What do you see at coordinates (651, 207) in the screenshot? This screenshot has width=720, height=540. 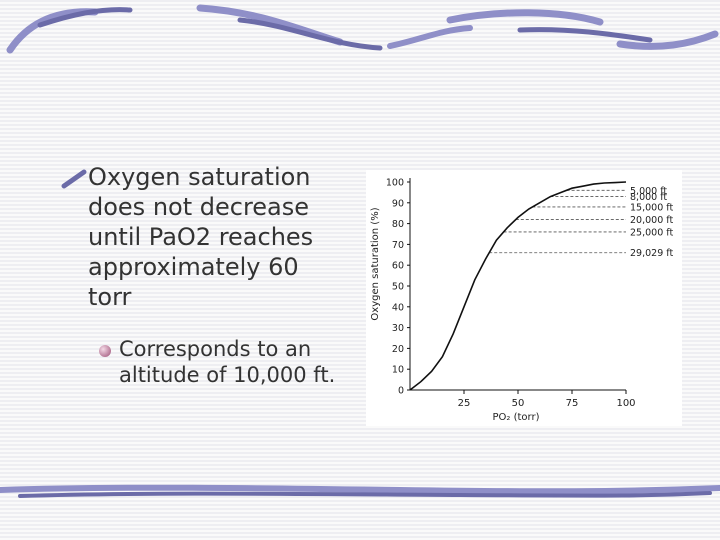 I see `altitude-label: 15,000 ft` at bounding box center [651, 207].